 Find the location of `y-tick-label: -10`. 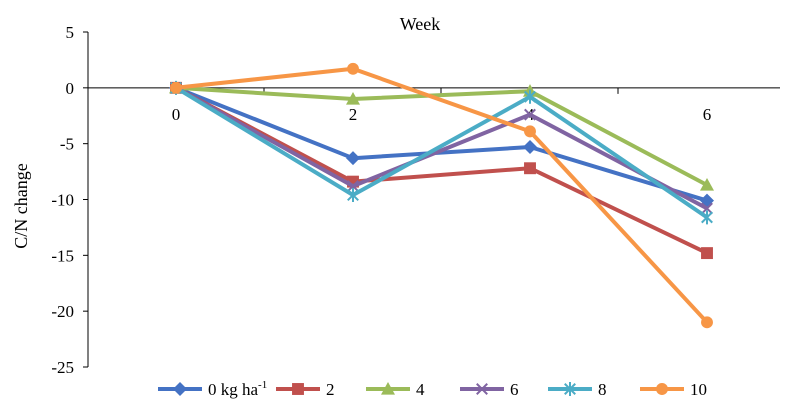

y-tick-label: -10 is located at coordinates (62, 200).